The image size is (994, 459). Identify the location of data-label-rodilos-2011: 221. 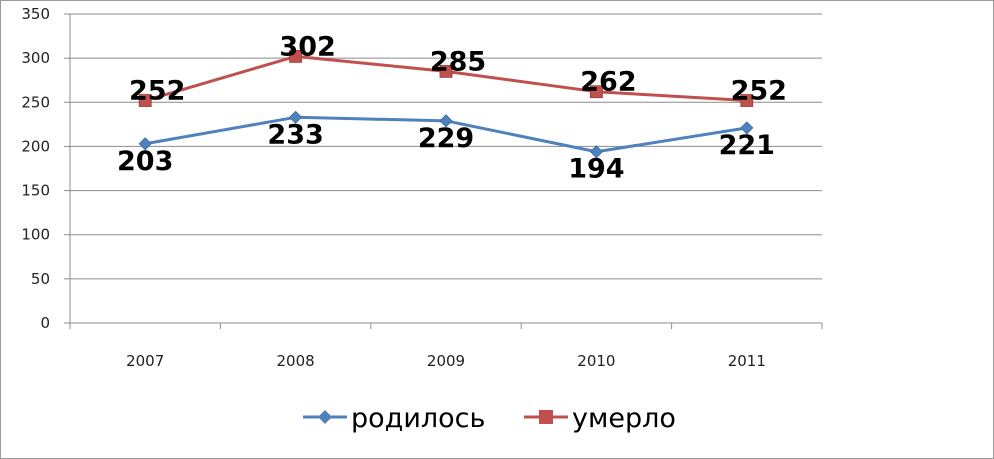
(747, 145).